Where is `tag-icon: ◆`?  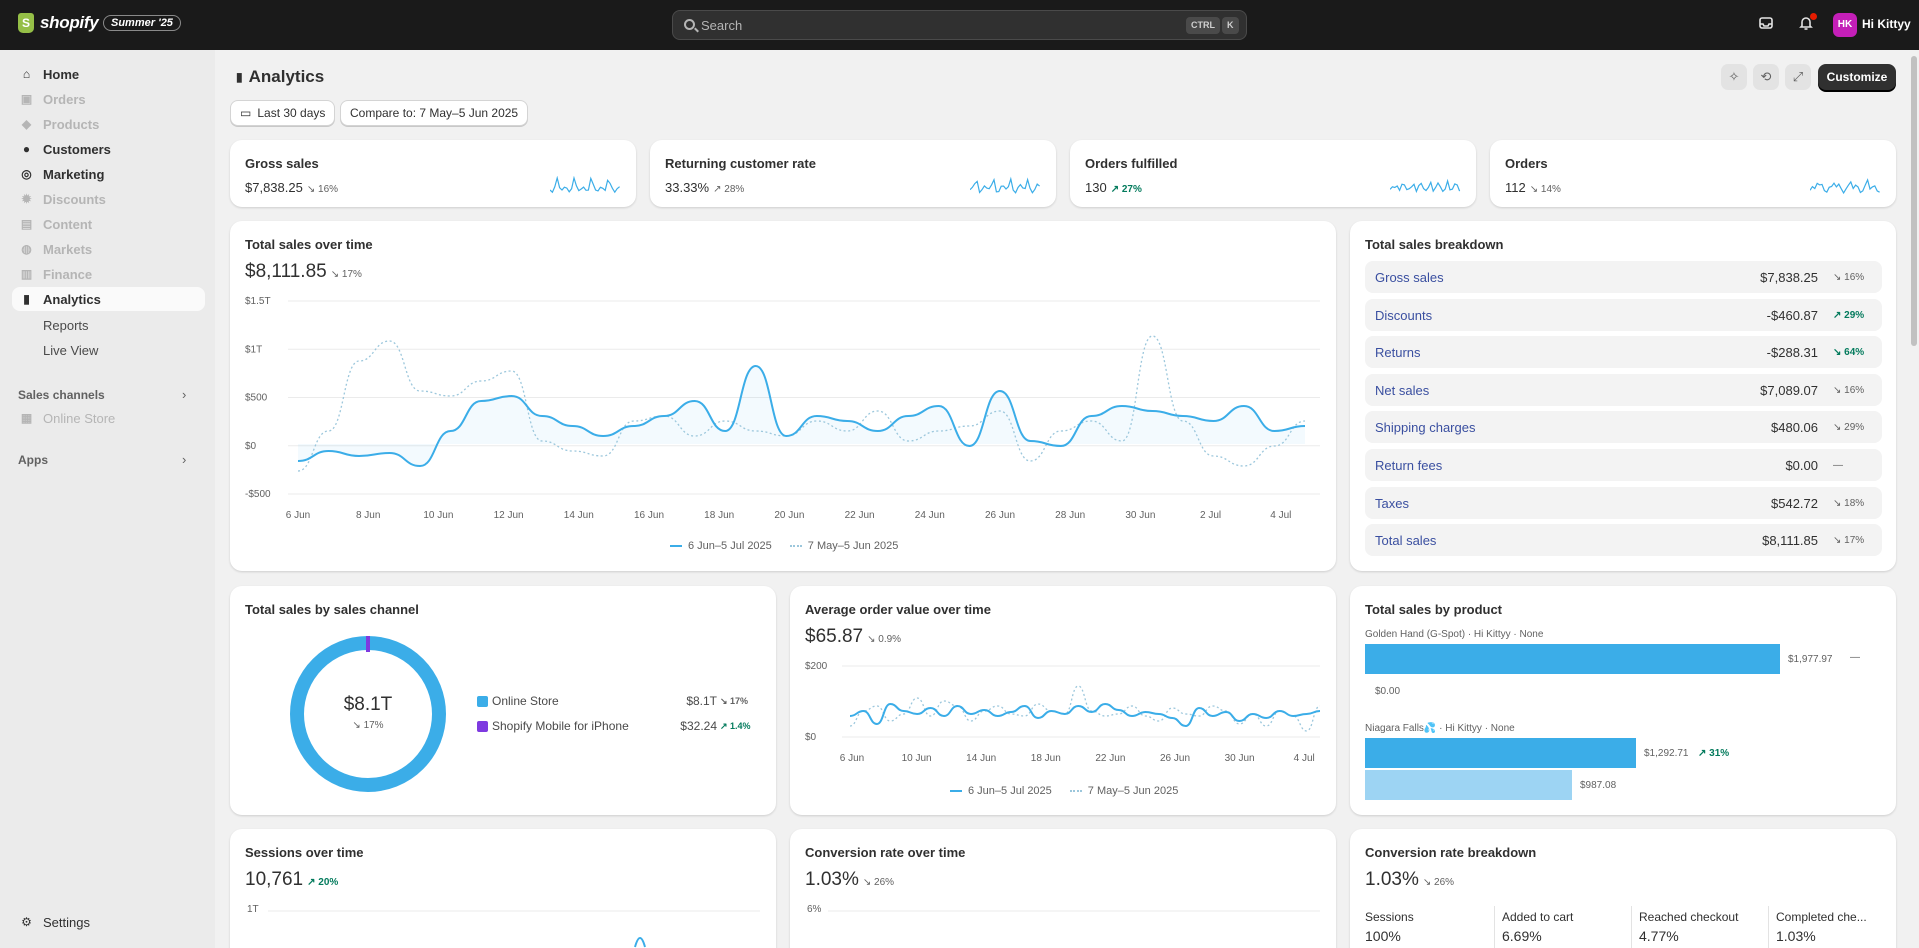
tag-icon: ◆ is located at coordinates (26, 123).